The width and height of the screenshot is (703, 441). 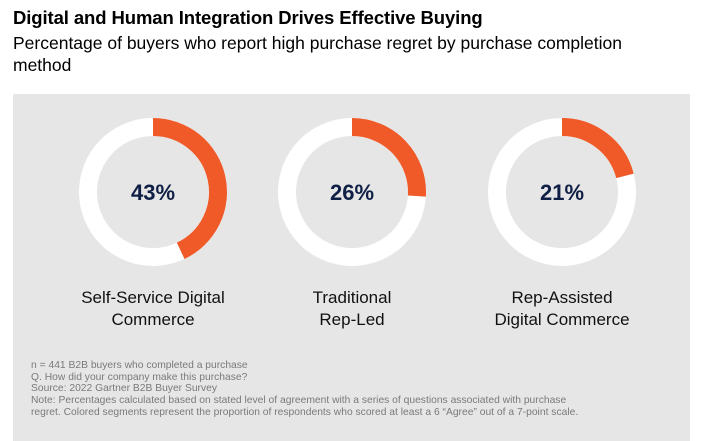 I want to click on donut-value-traditional: 26%, so click(x=352, y=192).